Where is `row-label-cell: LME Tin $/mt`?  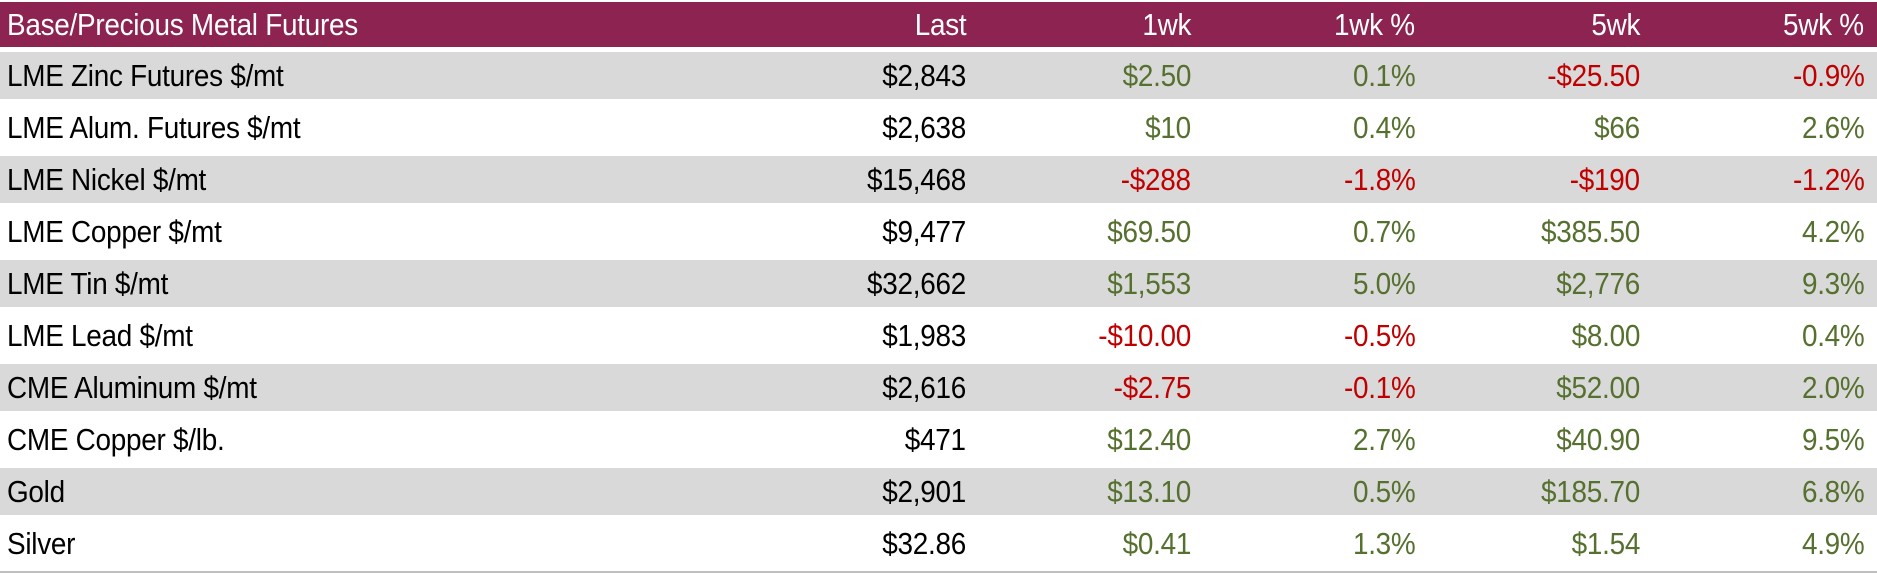 row-label-cell: LME Tin $/mt is located at coordinates (377, 283).